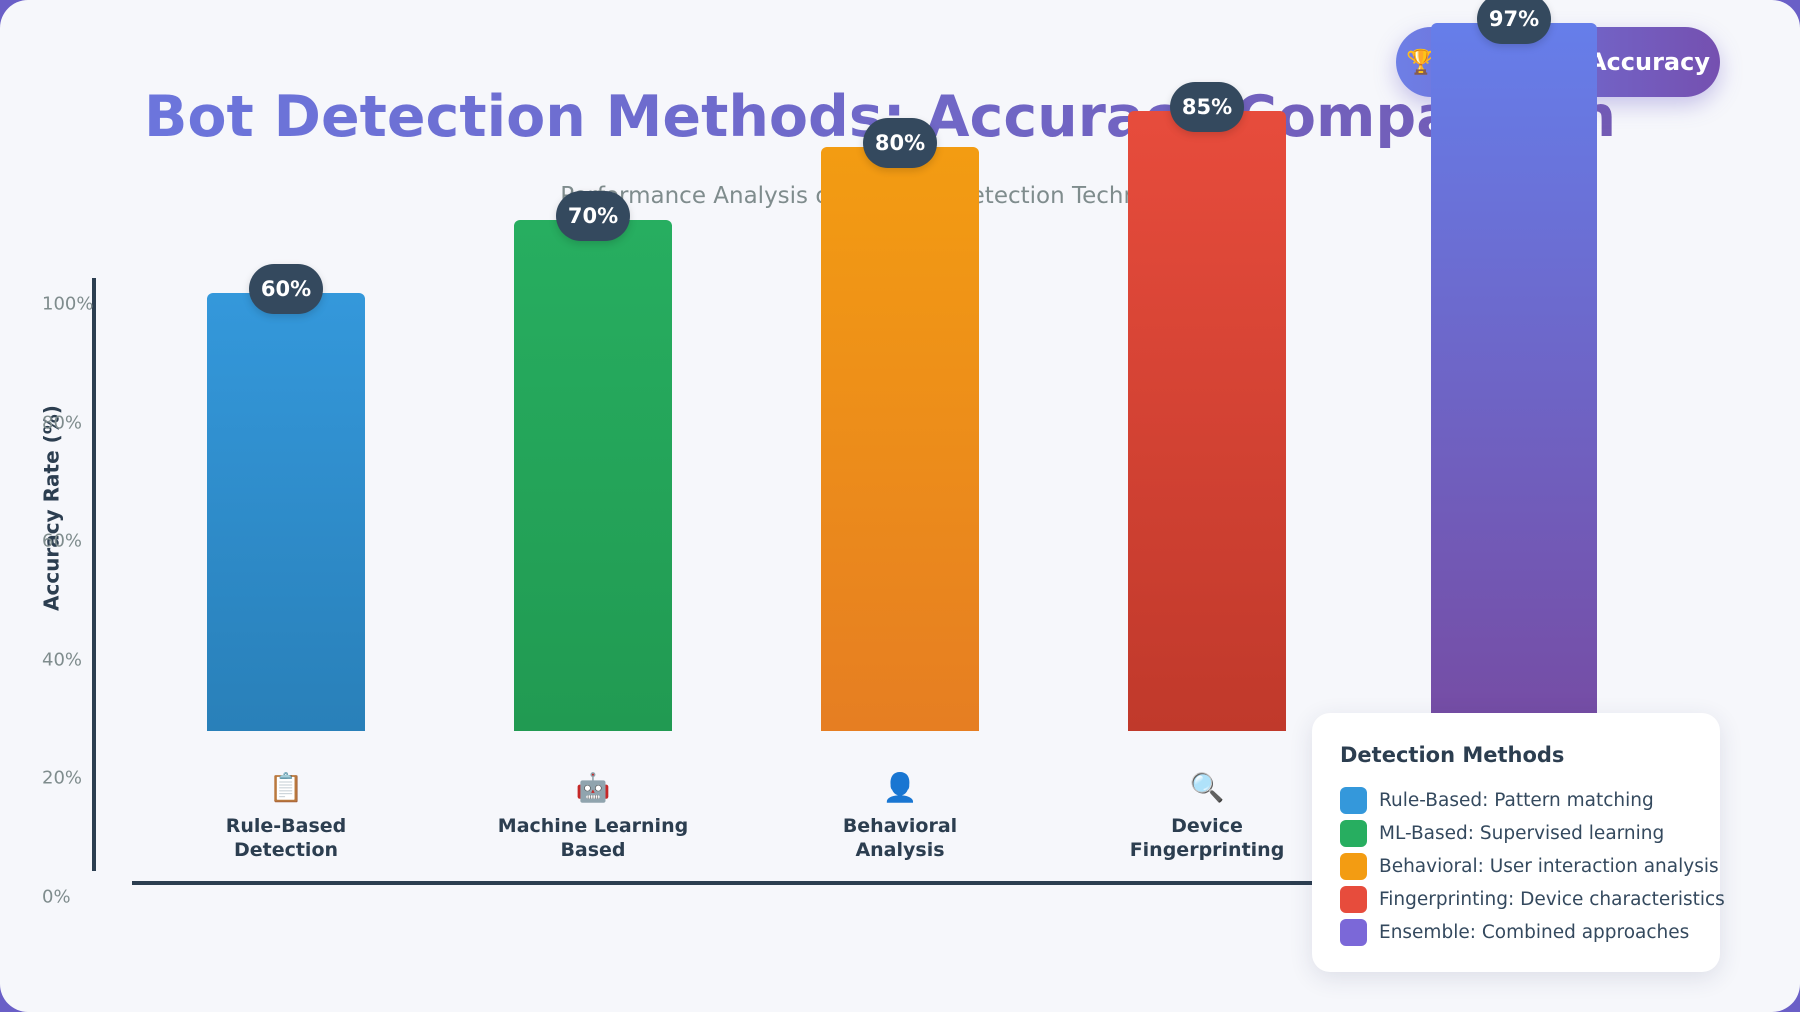 This screenshot has height=1012, width=1800. What do you see at coordinates (1207, 787) in the screenshot?
I see `magnifier-icon: 🔍` at bounding box center [1207, 787].